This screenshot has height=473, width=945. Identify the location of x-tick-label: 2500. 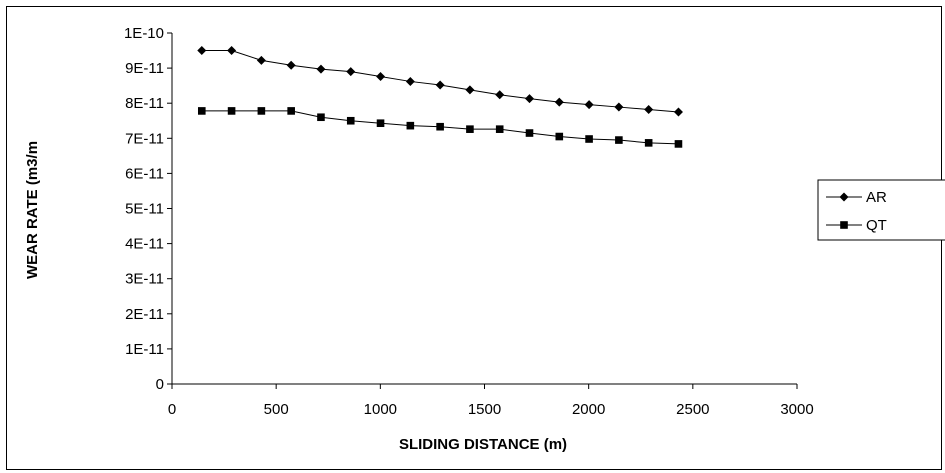
(692, 409).